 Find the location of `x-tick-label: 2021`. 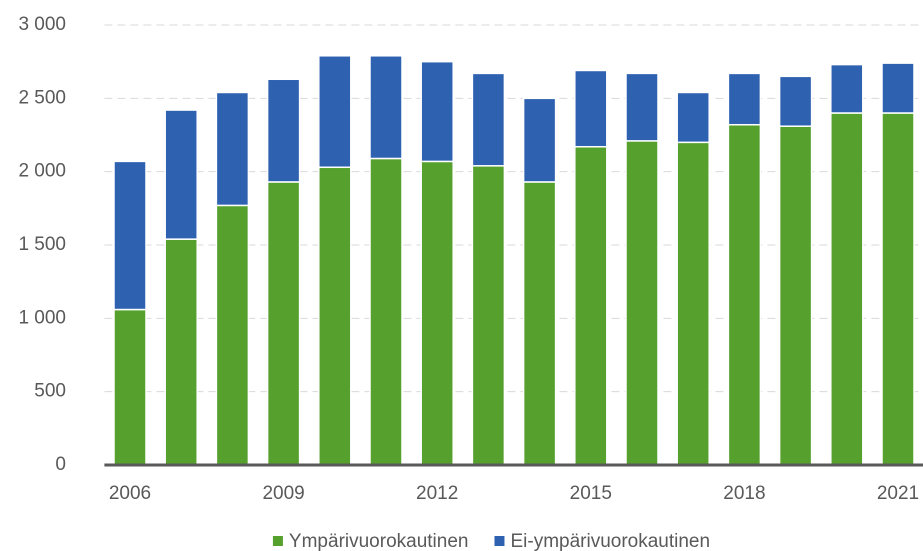

x-tick-label: 2021 is located at coordinates (898, 493).